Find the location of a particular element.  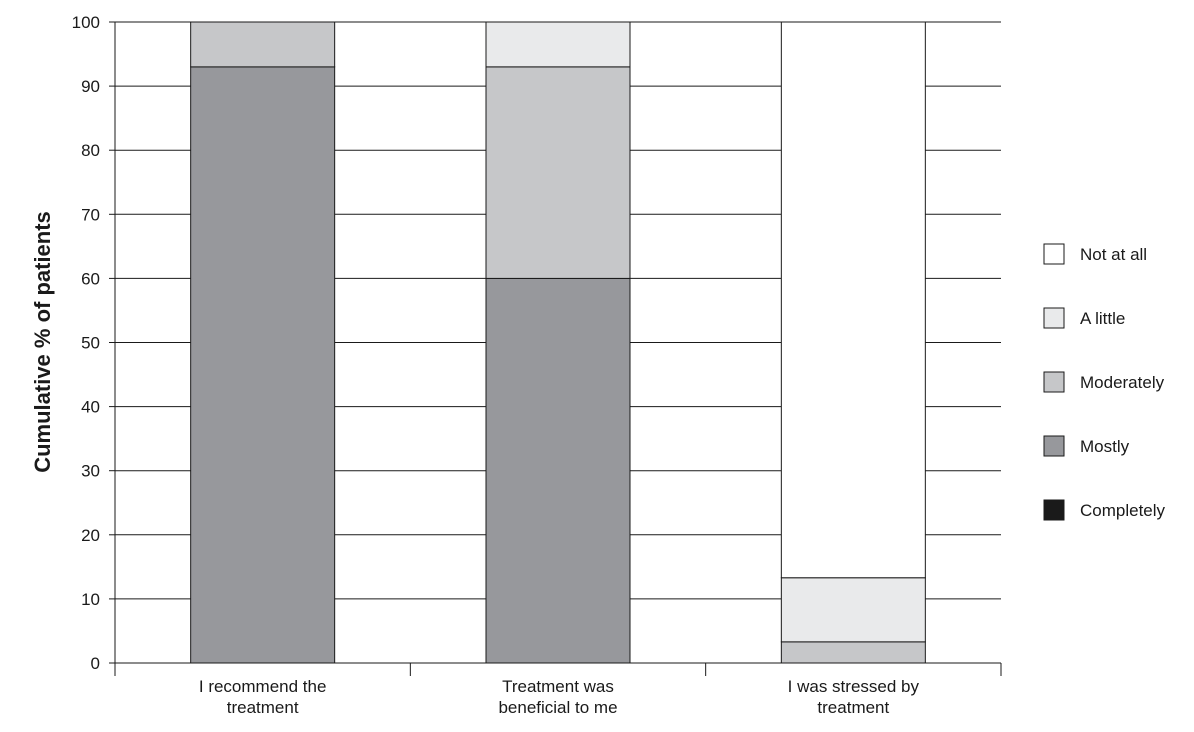

y-tick-label: 80 is located at coordinates (90, 150).